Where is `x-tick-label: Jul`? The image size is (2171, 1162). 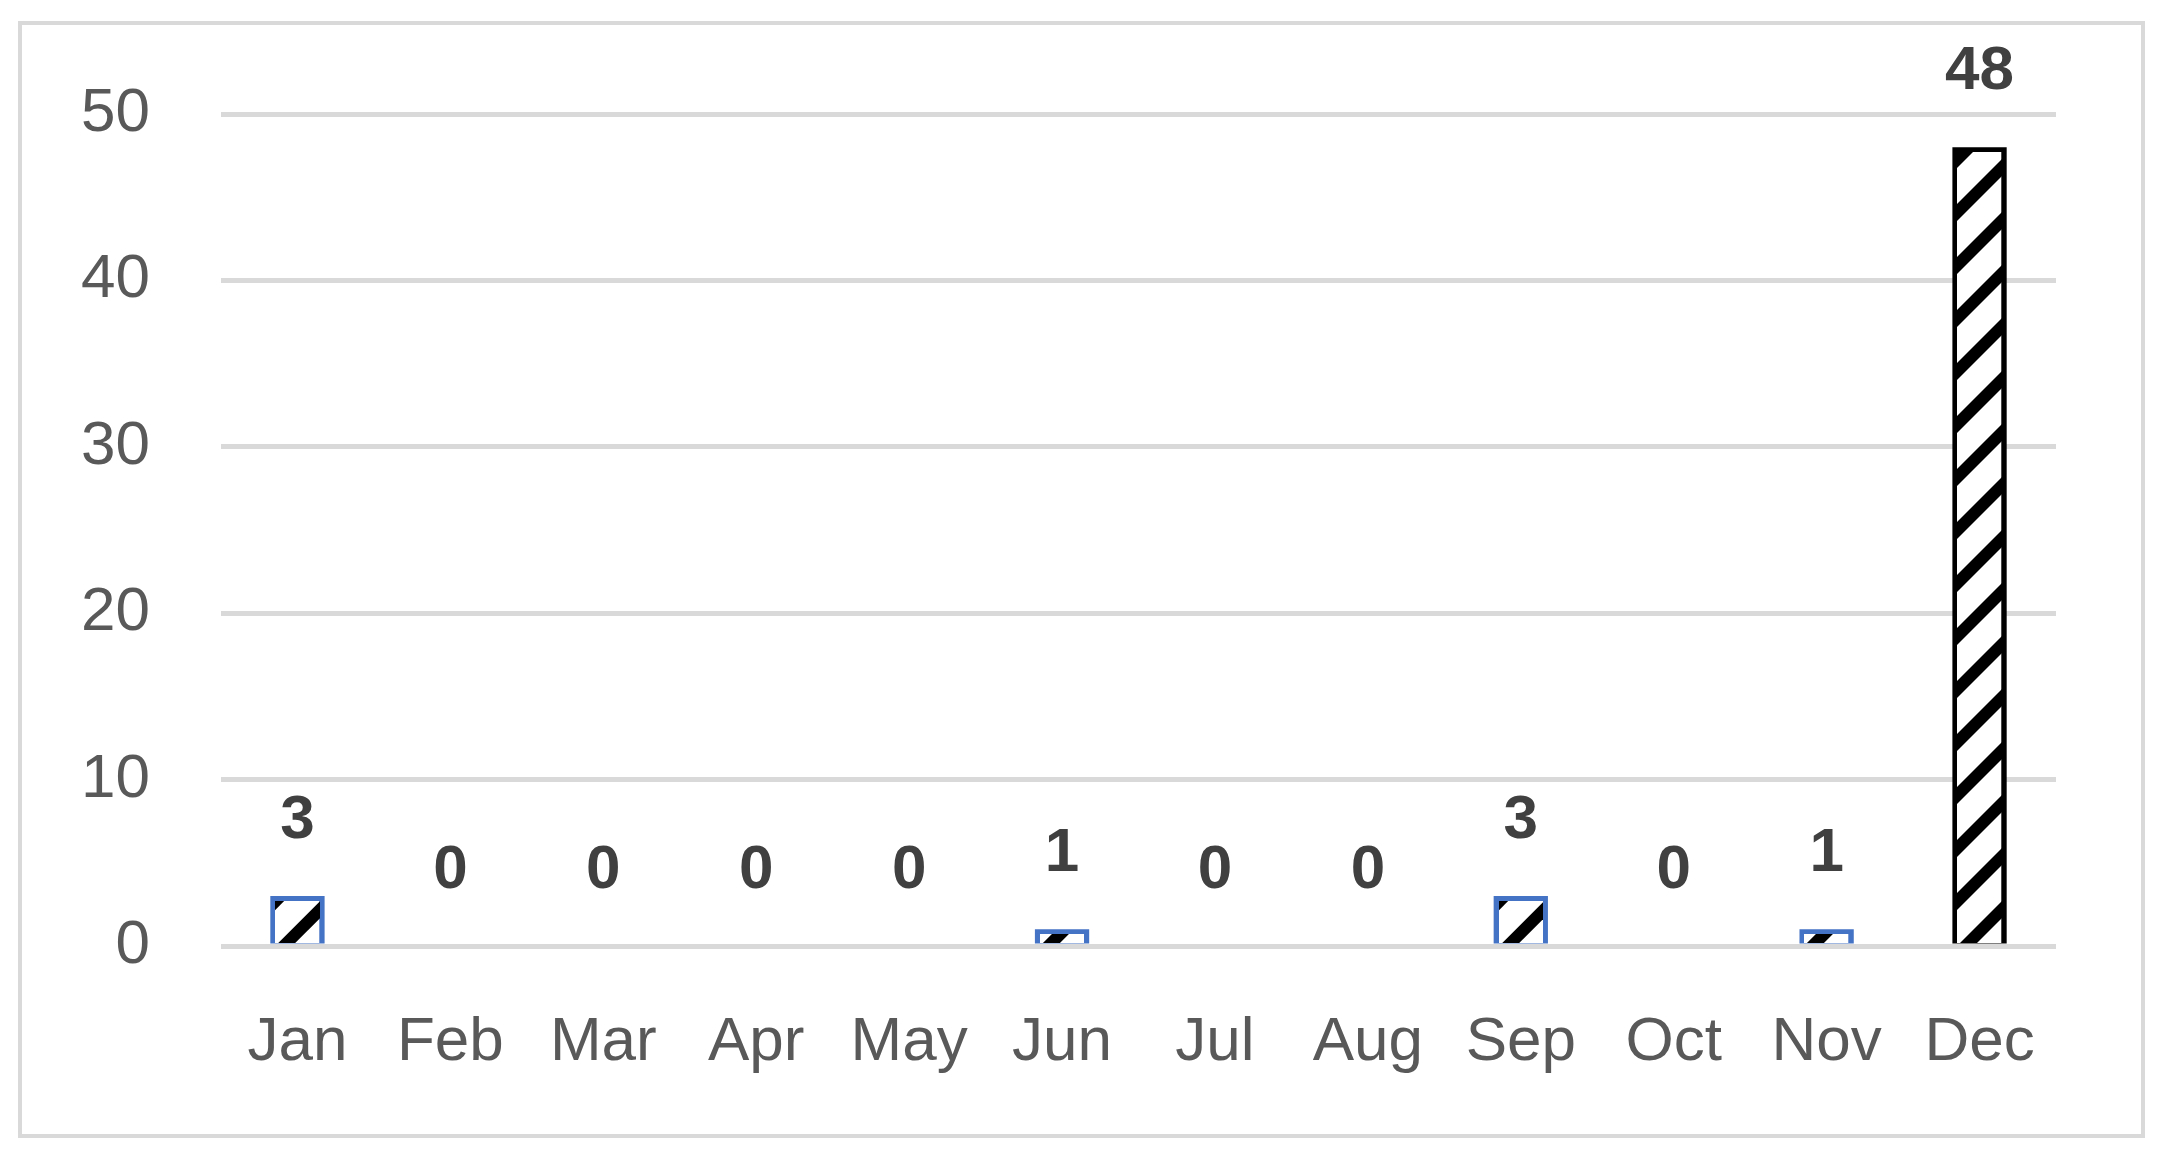 x-tick-label: Jul is located at coordinates (1215, 1039).